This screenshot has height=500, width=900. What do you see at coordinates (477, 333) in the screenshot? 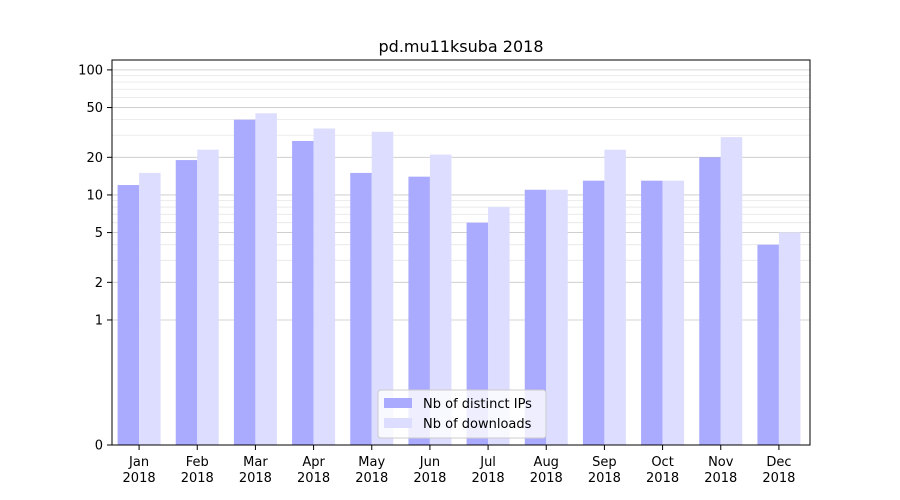
I see `bar-distinct-ips-jul` at bounding box center [477, 333].